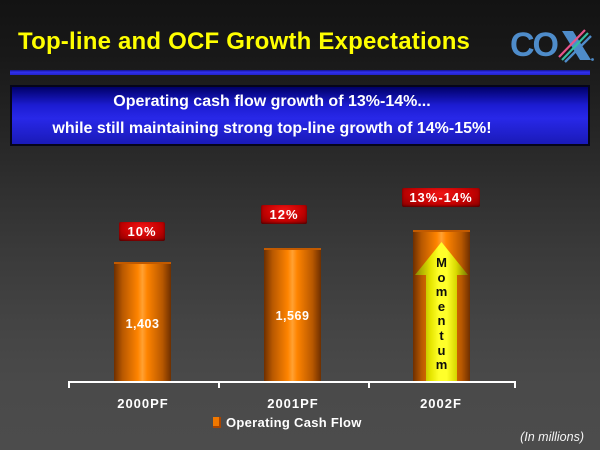  I want to click on bar-2000pf: 1,403, so click(142, 322).